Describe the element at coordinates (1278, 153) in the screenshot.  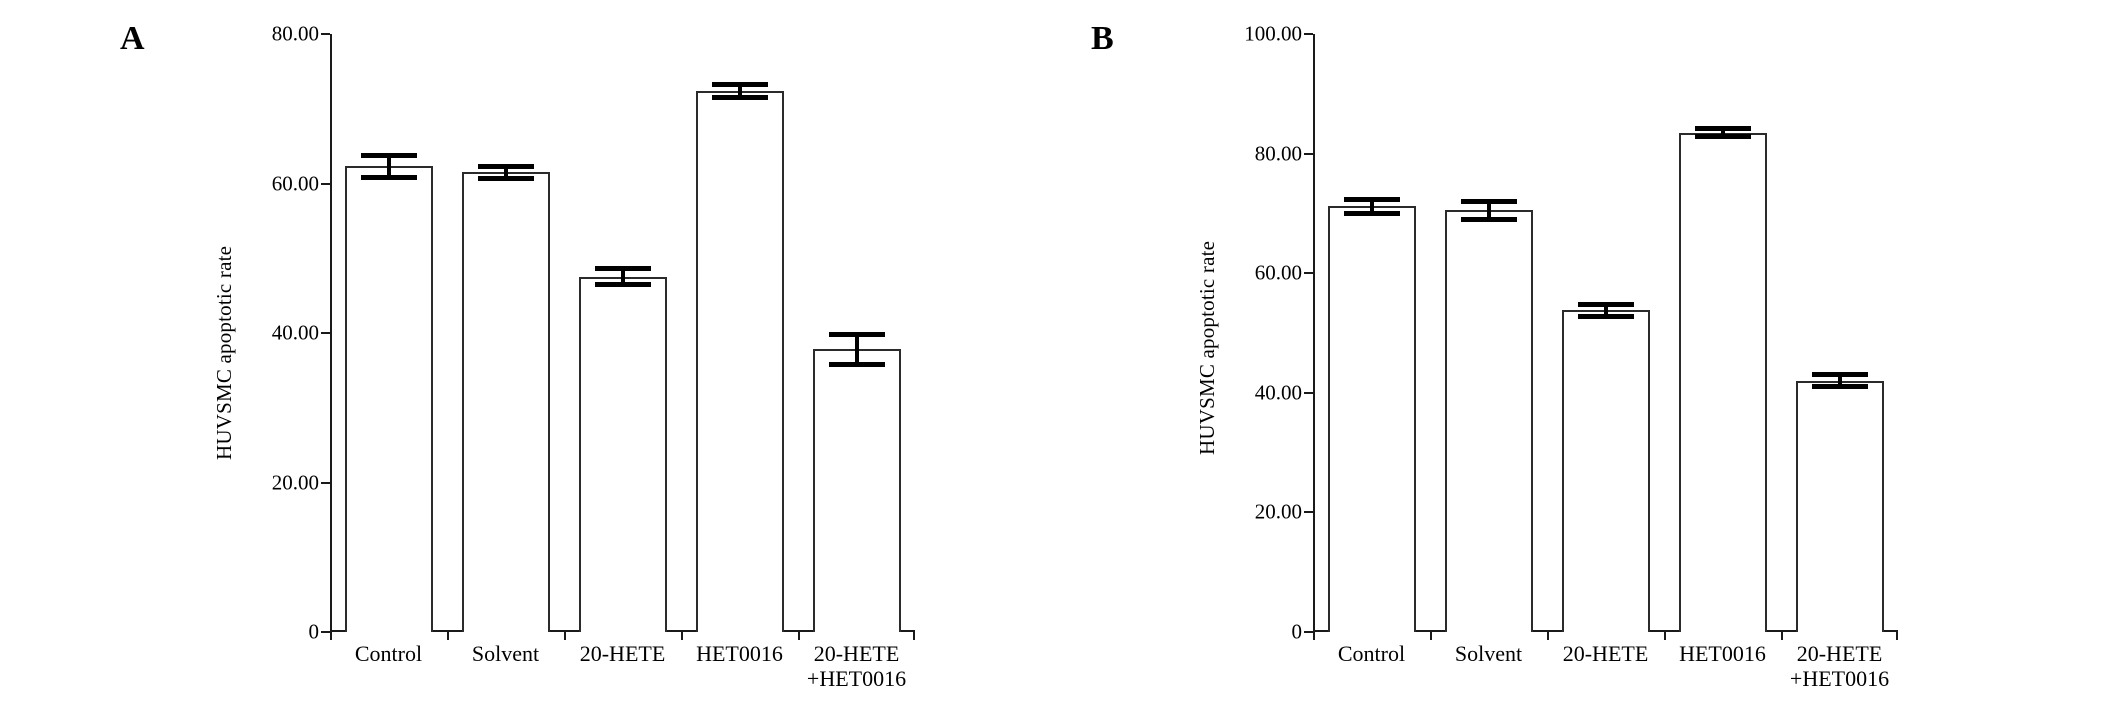
I see `y-tick-label-b: 80.00` at that location.